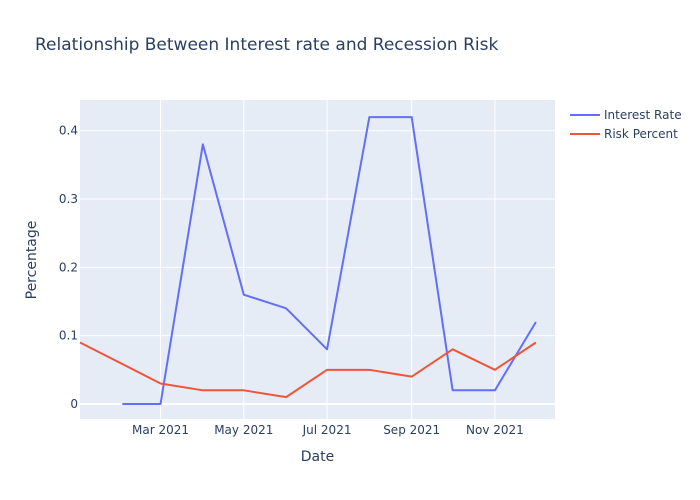 The height and width of the screenshot is (500, 700). I want to click on y-tick-label: 0.3, so click(68, 199).